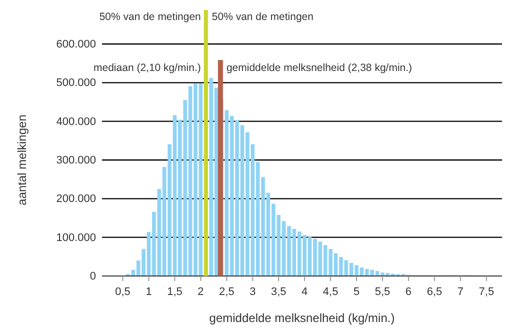 This screenshot has width=520, height=332. What do you see at coordinates (93, 276) in the screenshot?
I see `y-tick-label: 0` at bounding box center [93, 276].